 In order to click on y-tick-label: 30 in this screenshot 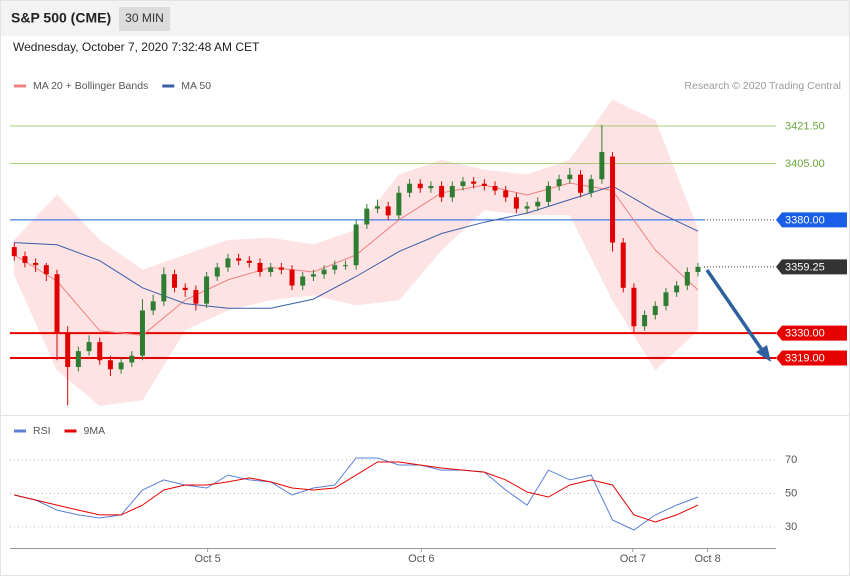, I will do `click(791, 527)`.